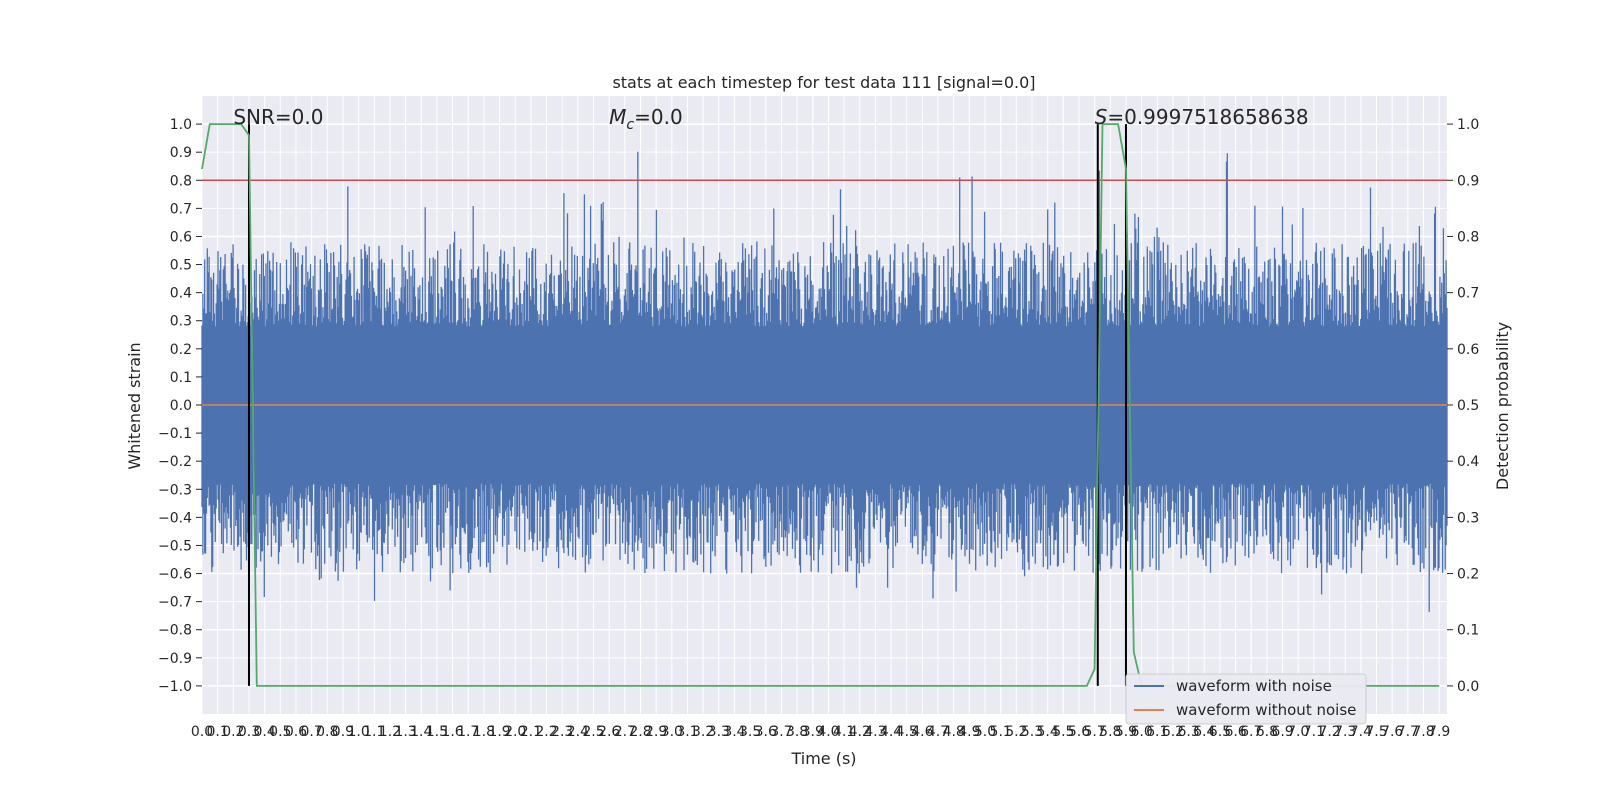  I want to click on x-tick-label: 5.9, so click(1126, 732).